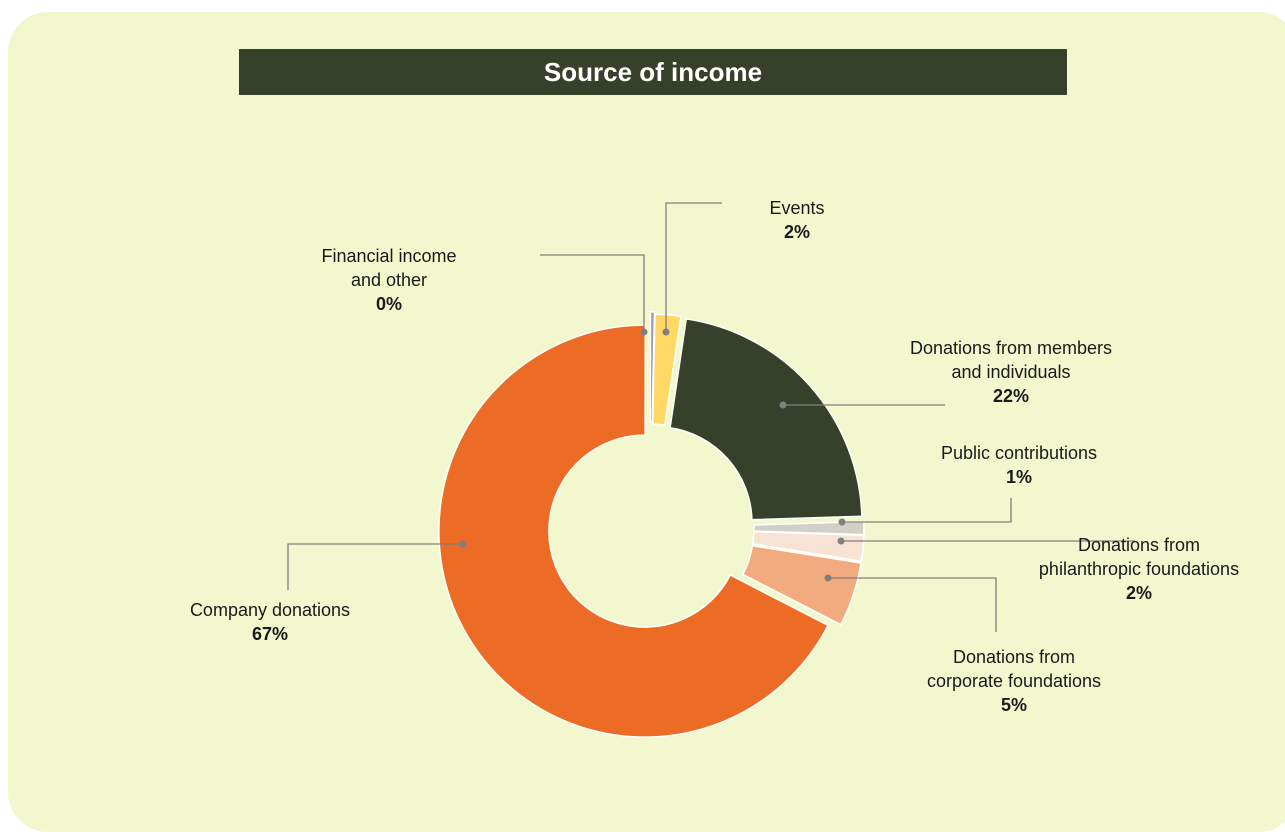  Describe the element at coordinates (389, 280) in the screenshot. I see `slice-label: and other` at that location.